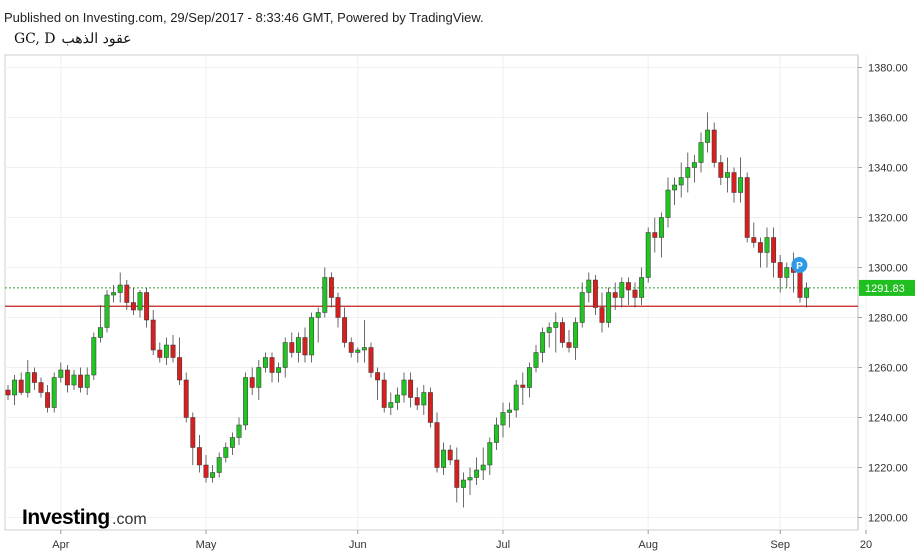 The height and width of the screenshot is (558, 920). Describe the element at coordinates (799, 265) in the screenshot. I see `dividend-marker-icon` at that location.